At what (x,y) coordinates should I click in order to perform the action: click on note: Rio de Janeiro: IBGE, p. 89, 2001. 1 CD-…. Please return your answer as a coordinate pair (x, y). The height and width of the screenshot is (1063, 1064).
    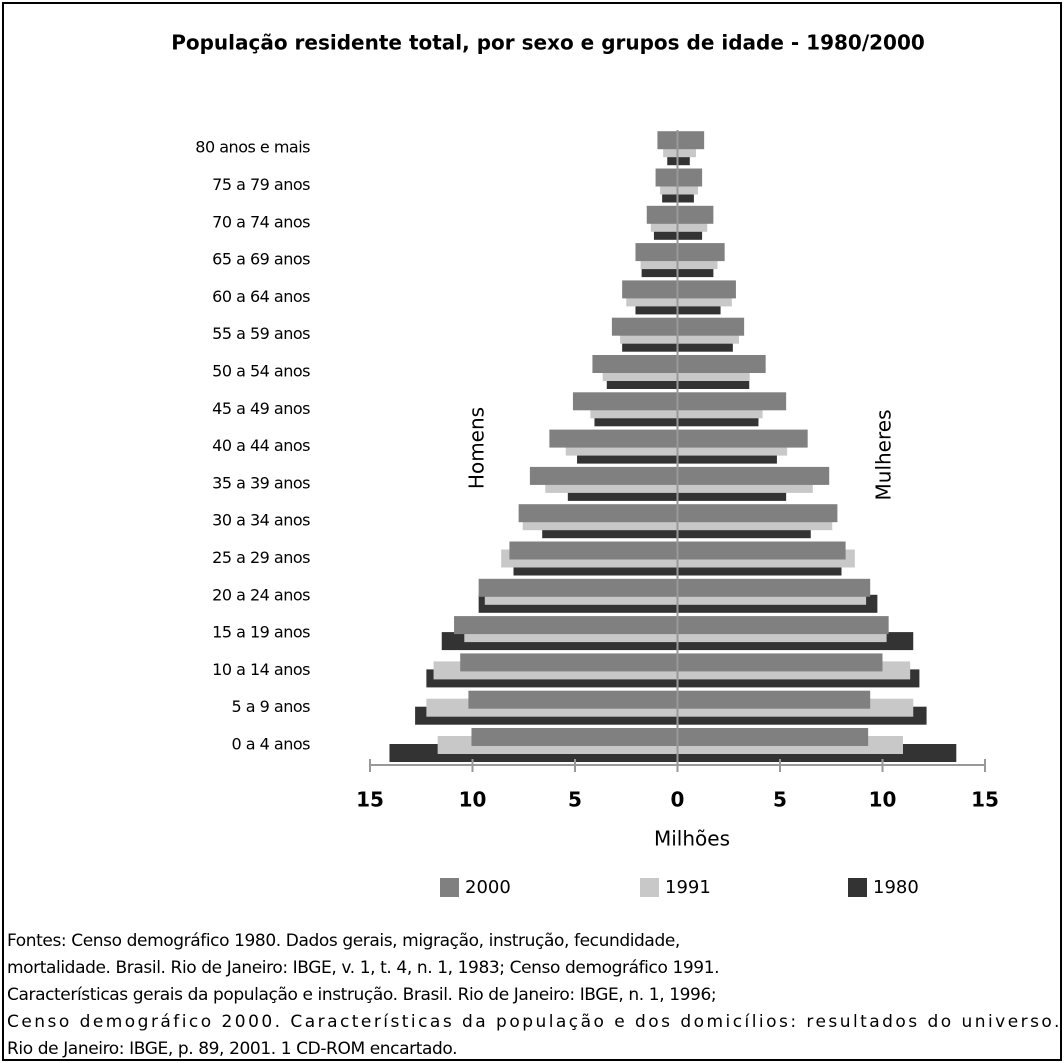
    Looking at the image, I should click on (232, 1049).